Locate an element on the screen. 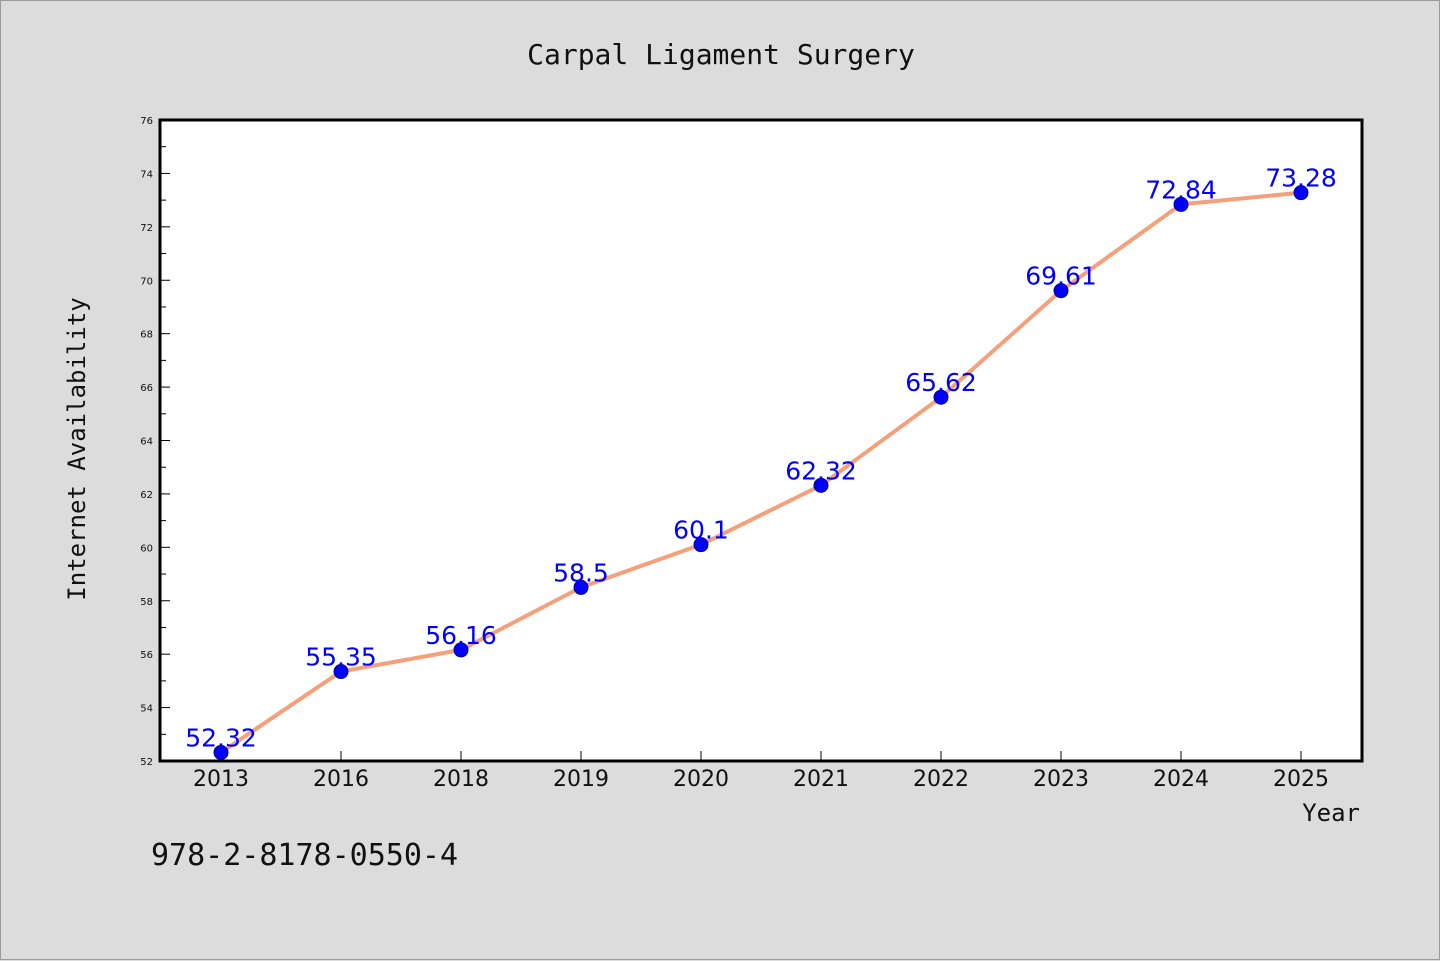  data-point-2018 is located at coordinates (461, 650).